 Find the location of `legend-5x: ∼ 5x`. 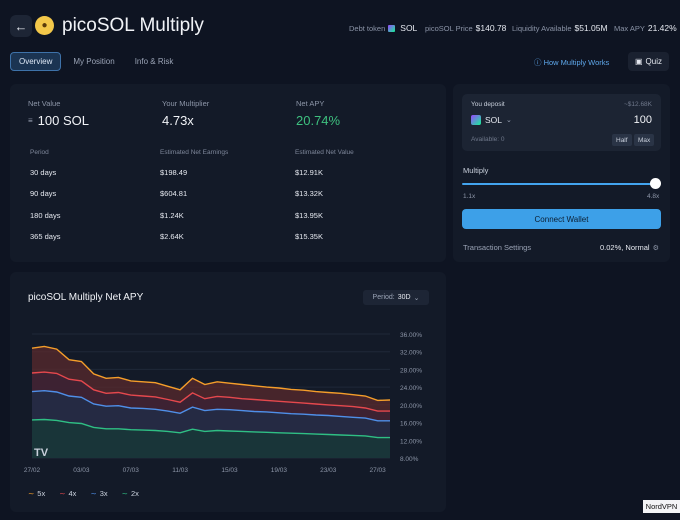

legend-5x: ∼ 5x is located at coordinates (37, 493).